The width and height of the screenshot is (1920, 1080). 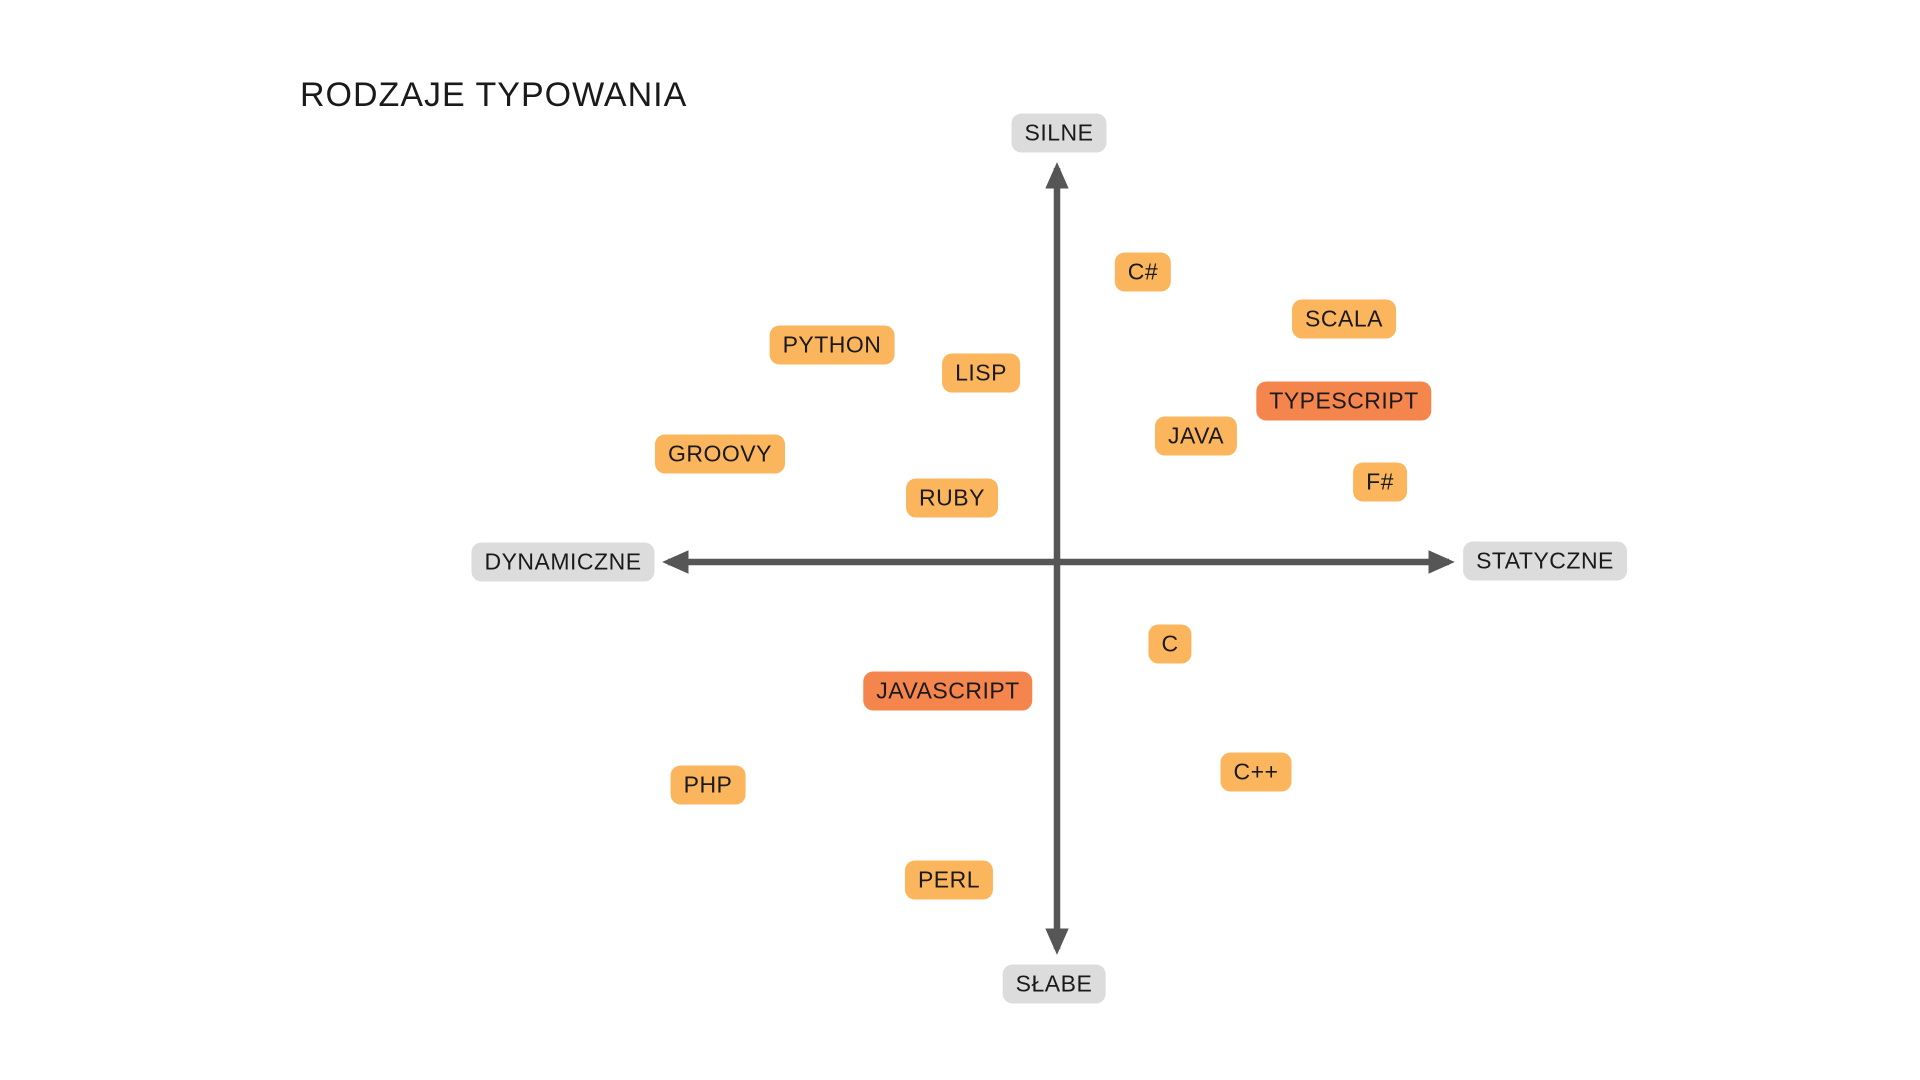 I want to click on lang-box-javascript: JAVASCRIPT, so click(x=948, y=691).